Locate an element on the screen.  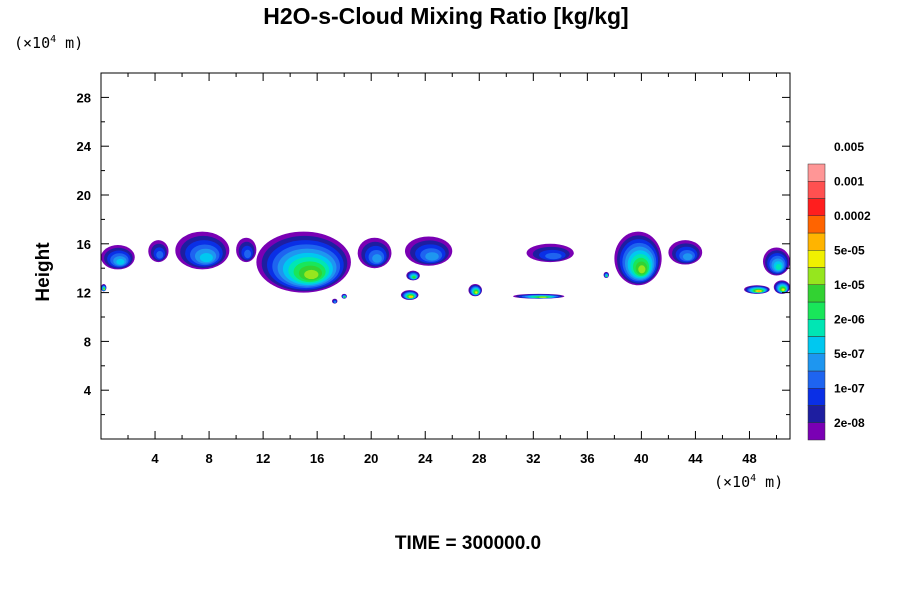
x-tick-label: 32 is located at coordinates (533, 458).